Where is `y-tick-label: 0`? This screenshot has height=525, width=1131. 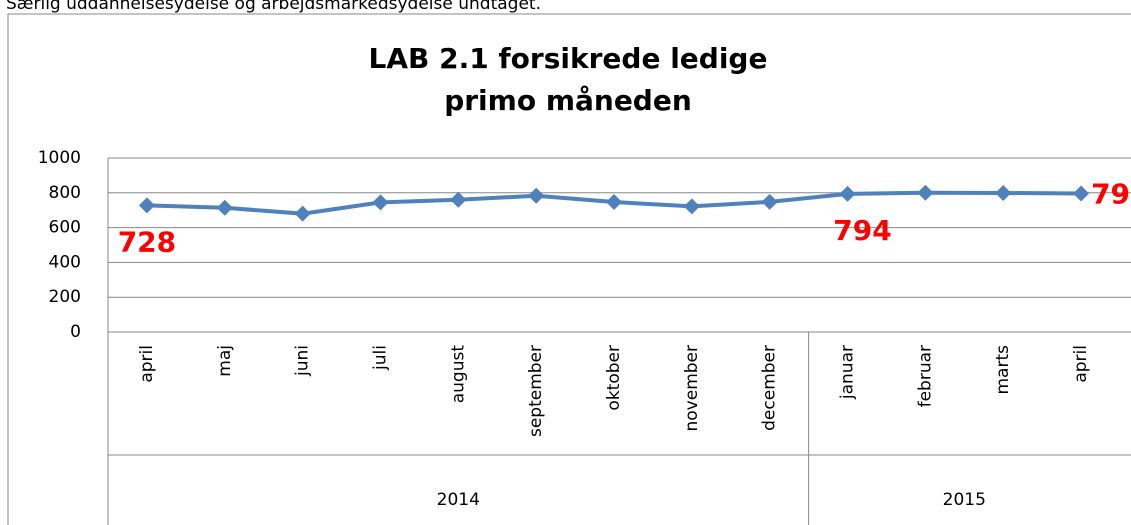
y-tick-label: 0 is located at coordinates (75, 332).